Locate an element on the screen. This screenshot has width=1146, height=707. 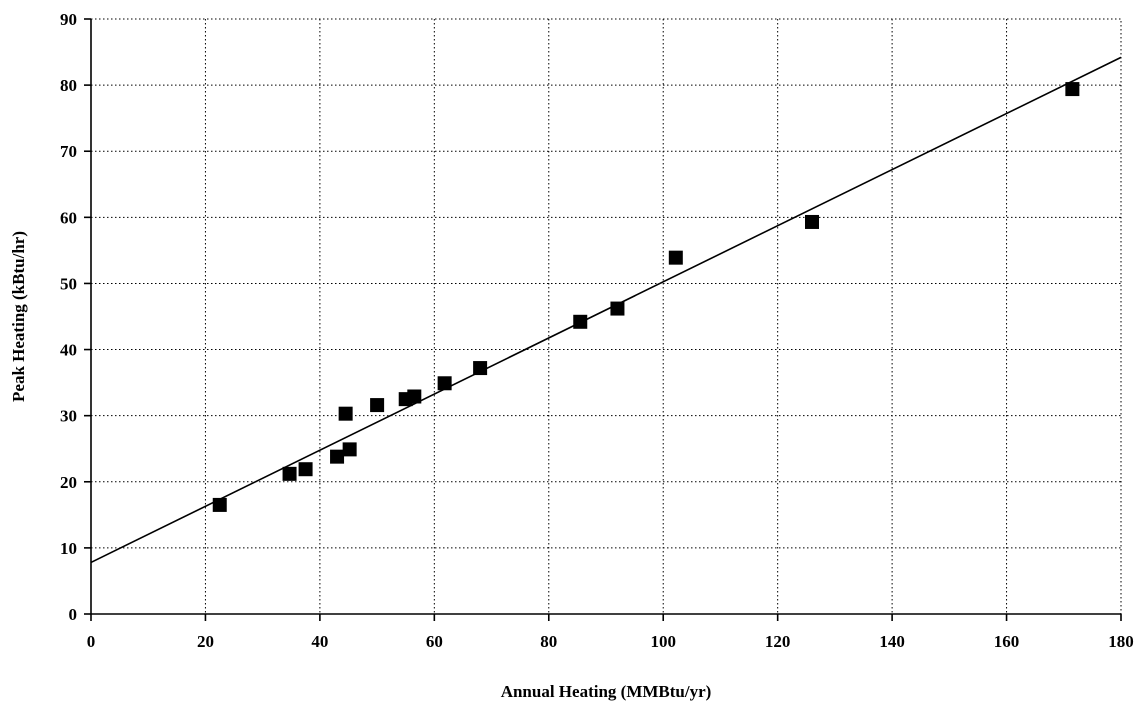
y-tick-label: 50 is located at coordinates (68, 283).